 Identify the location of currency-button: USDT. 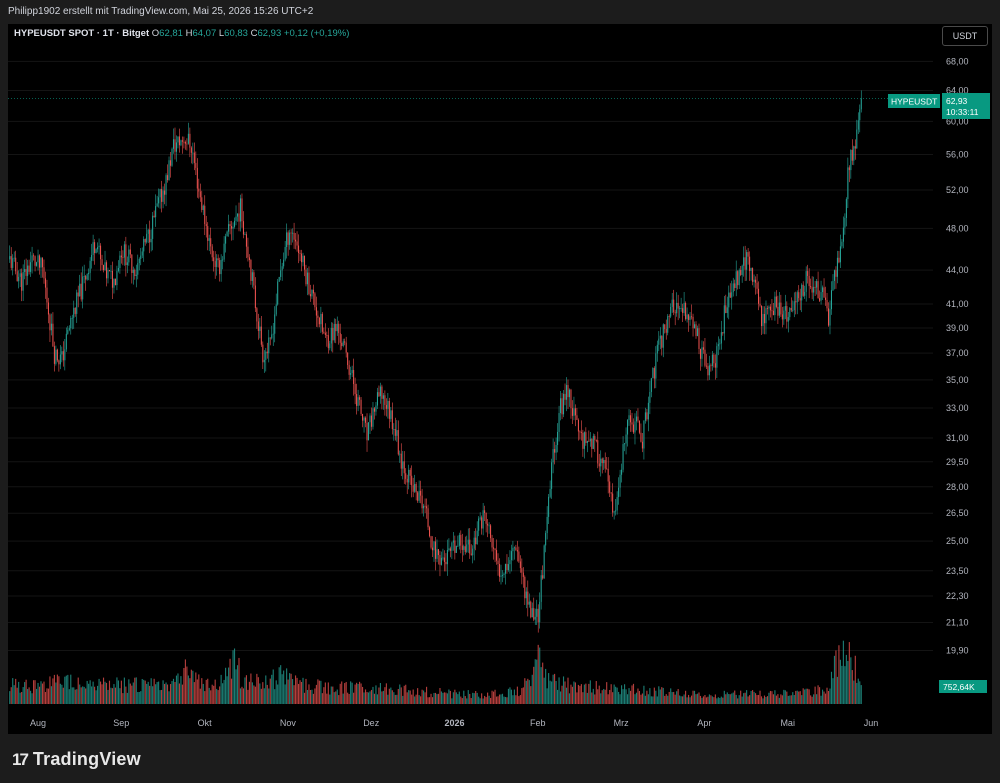
(965, 36).